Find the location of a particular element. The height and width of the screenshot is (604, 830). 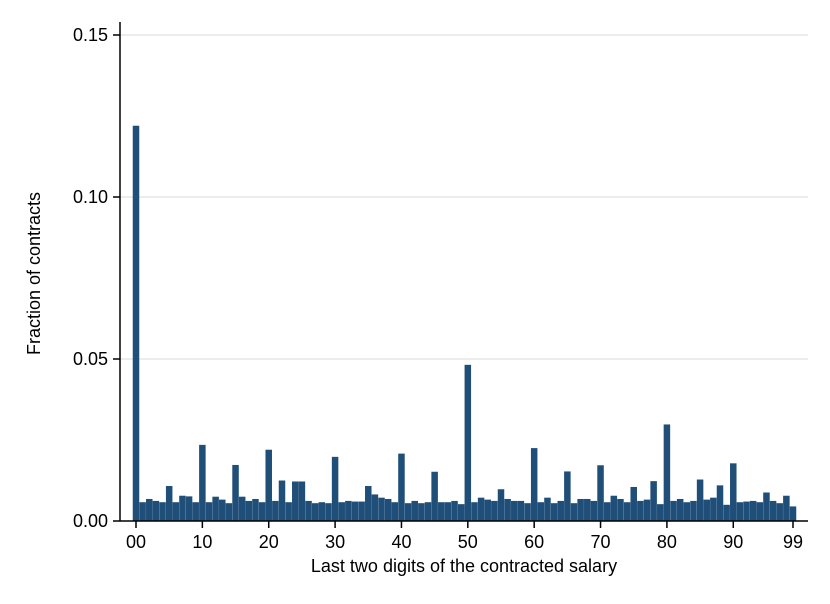

y-axis-ticks: 0.00 0.05 0.10 0.15 is located at coordinates (96, 278).